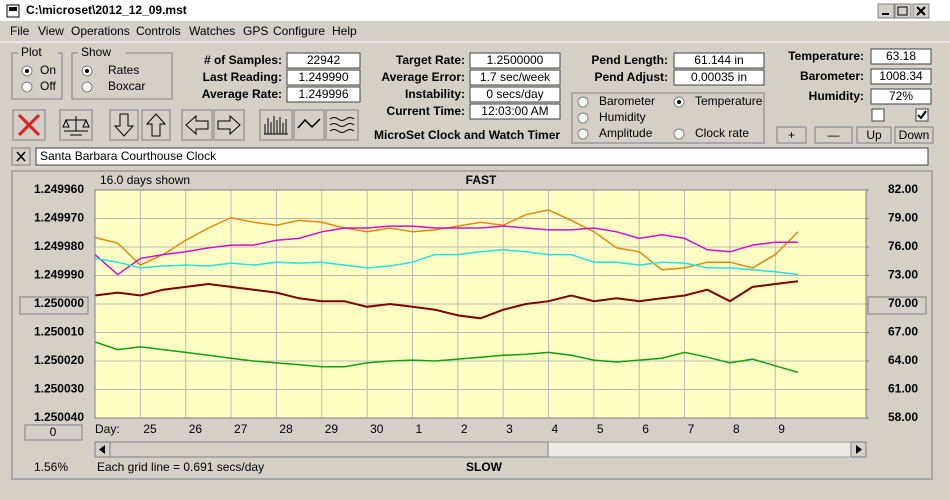  I want to click on checkbox, so click(878, 115).